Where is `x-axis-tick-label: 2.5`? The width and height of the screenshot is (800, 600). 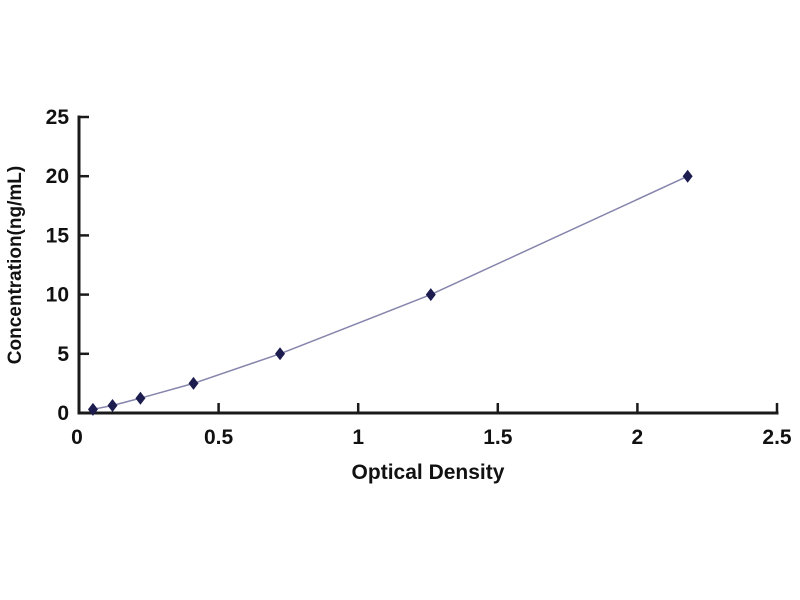
x-axis-tick-label: 2.5 is located at coordinates (777, 437).